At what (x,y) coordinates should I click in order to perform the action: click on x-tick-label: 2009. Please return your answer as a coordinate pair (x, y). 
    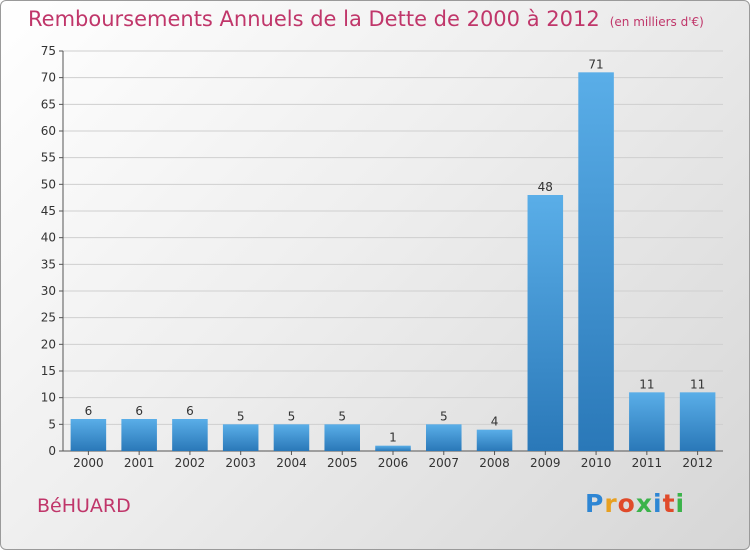
    Looking at the image, I should click on (545, 463).